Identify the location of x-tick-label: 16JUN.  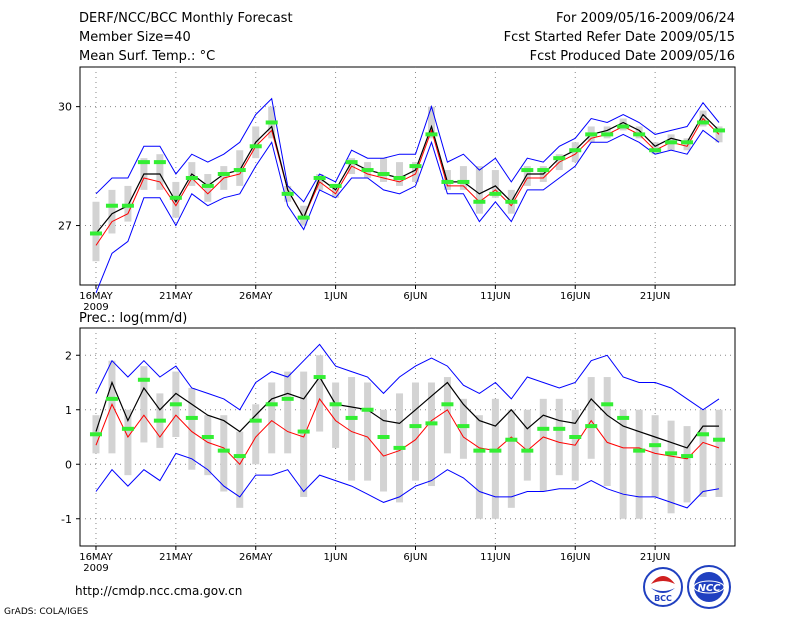
(575, 557).